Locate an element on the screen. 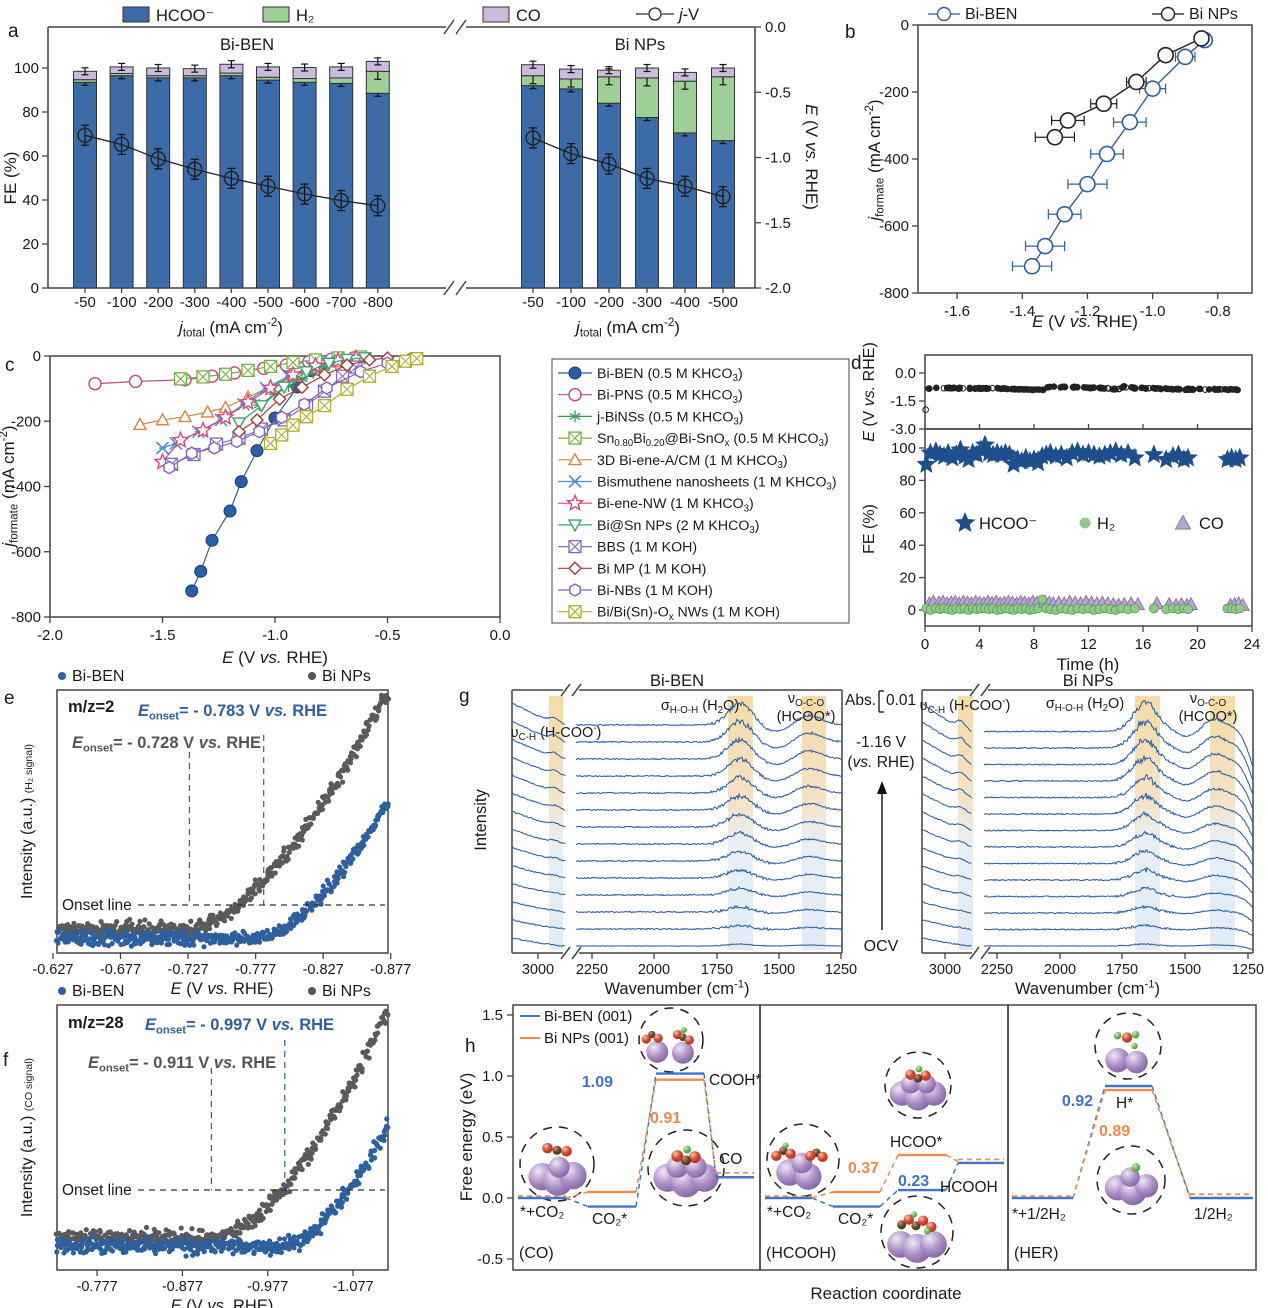 The image size is (1268, 1308). panel-label-a: a is located at coordinates (13, 31).